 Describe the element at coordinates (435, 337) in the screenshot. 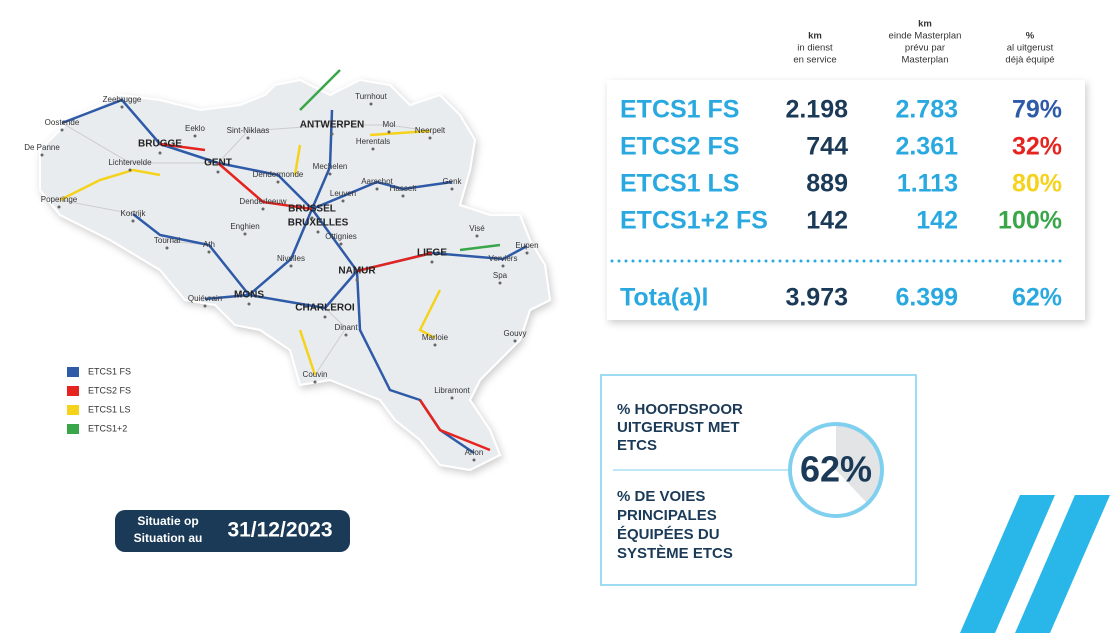

I see `city-label: Marloie` at that location.